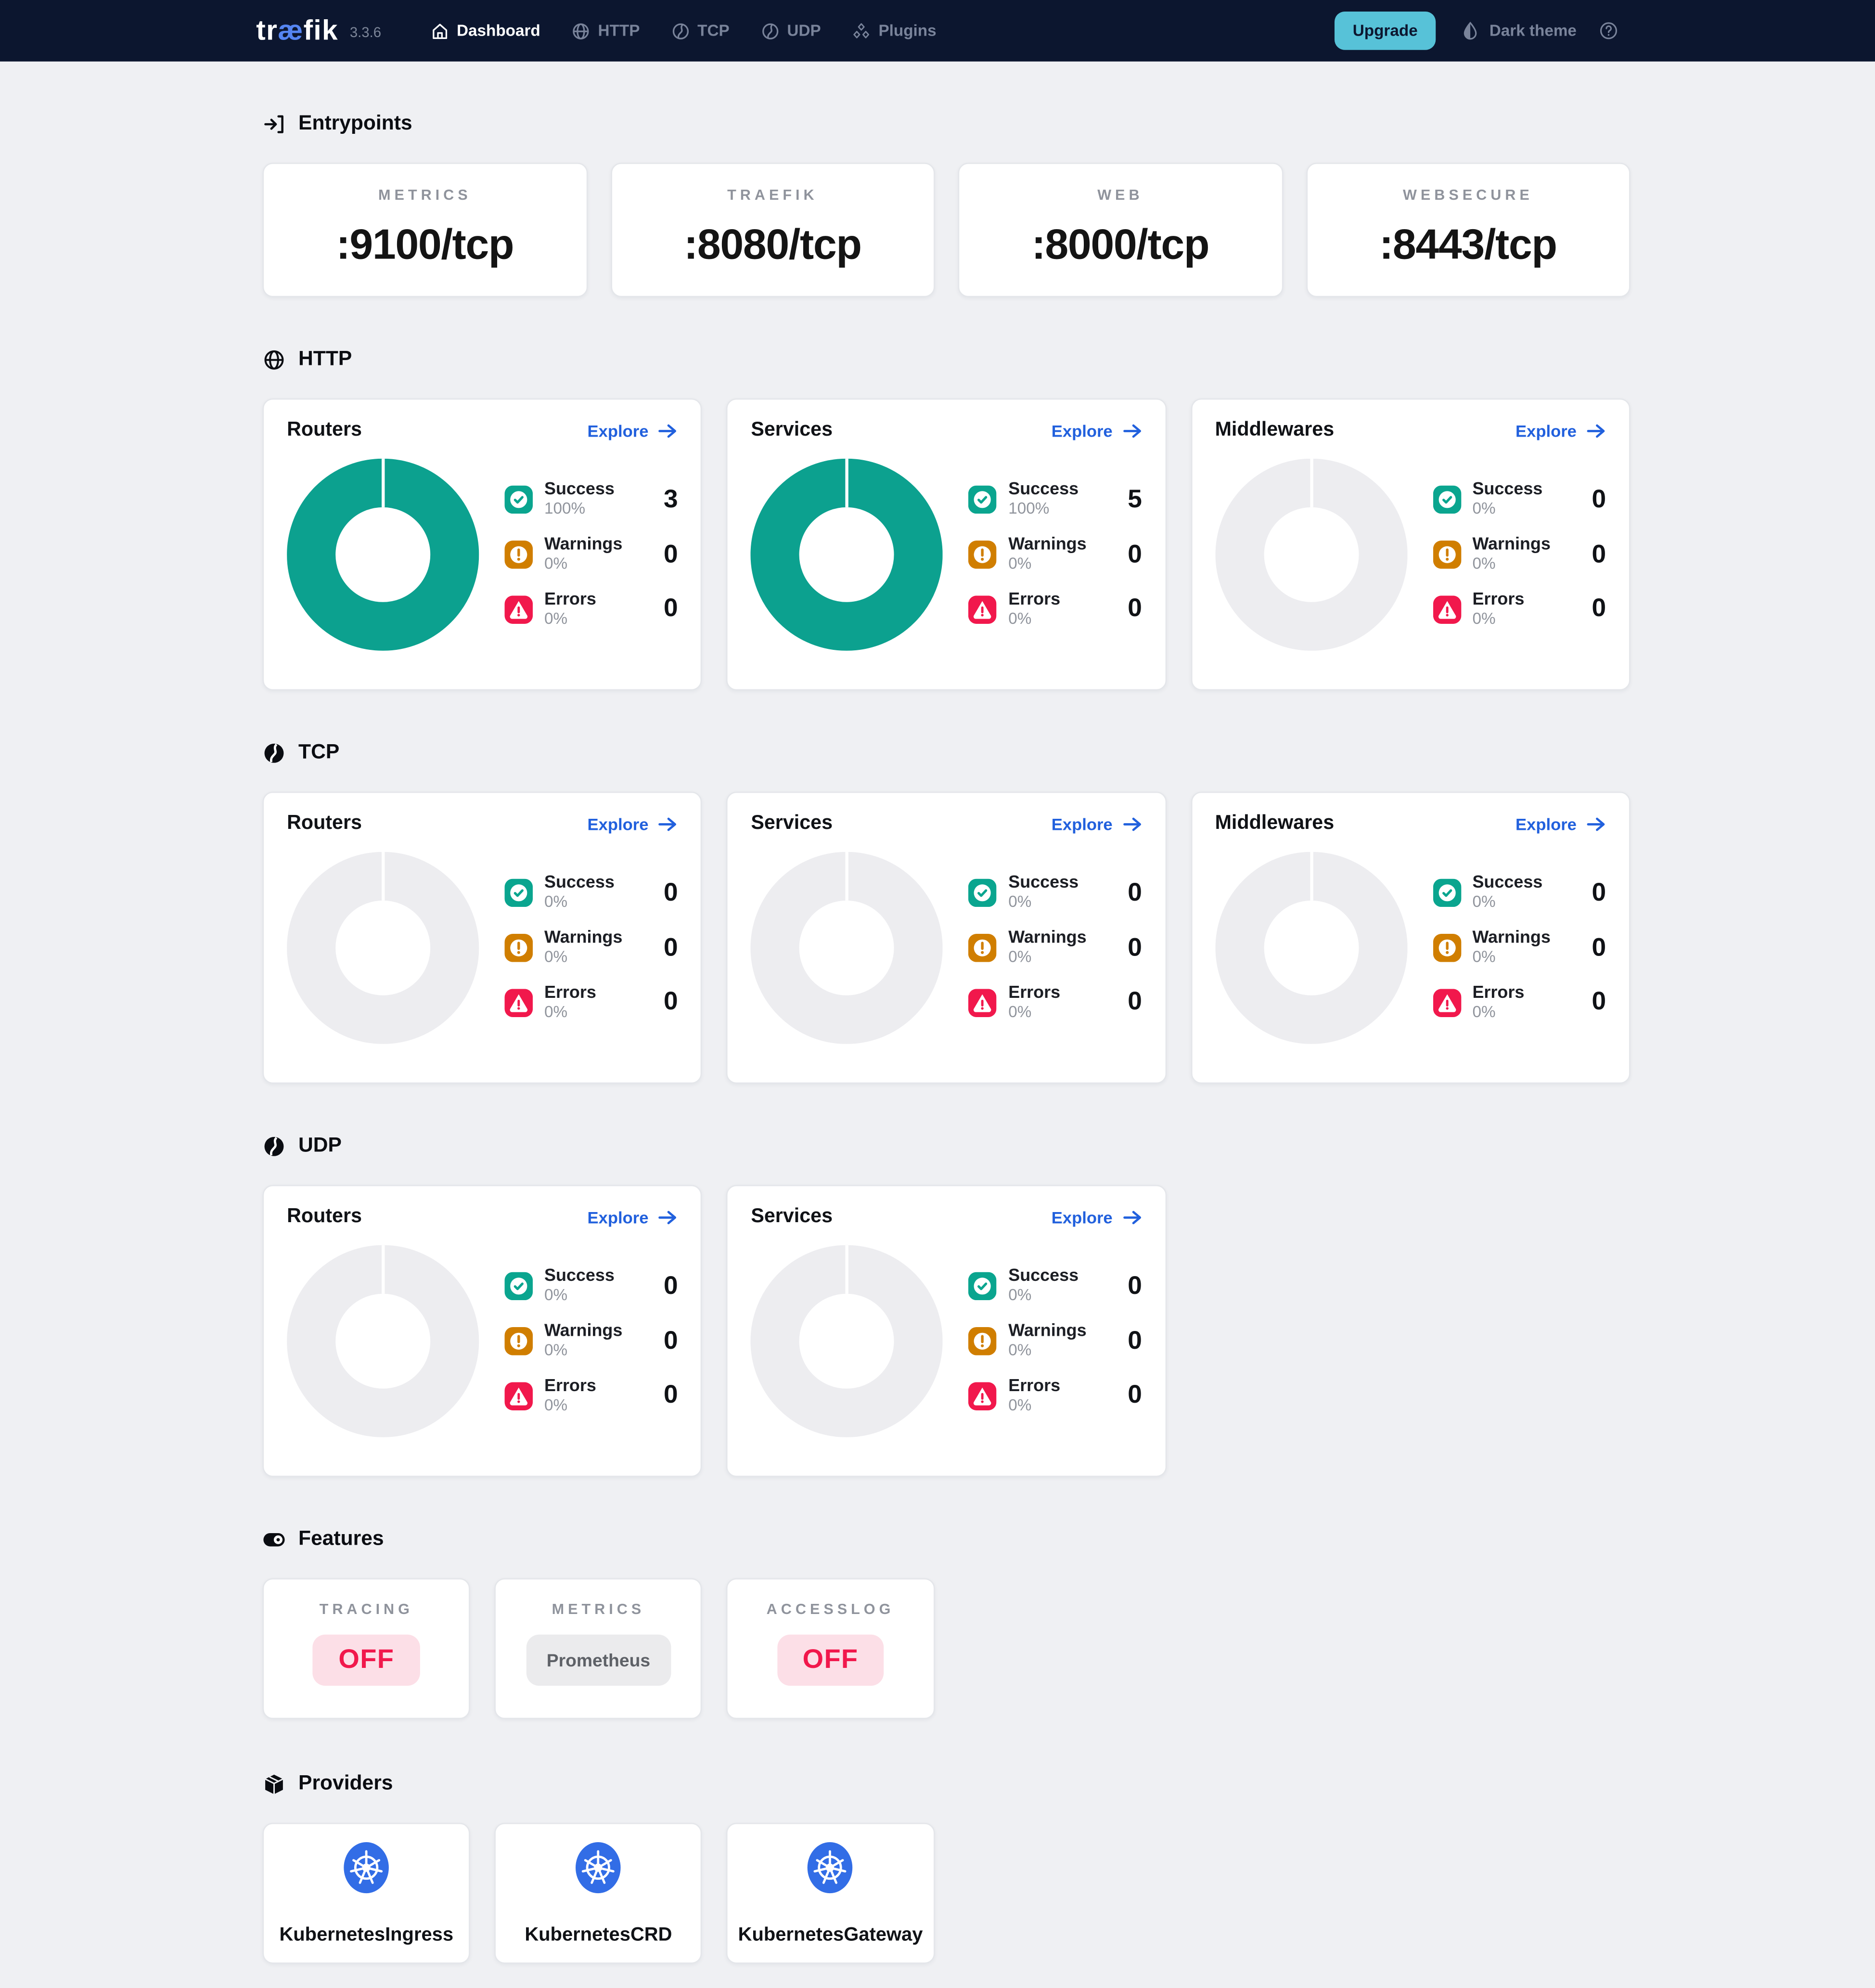 The image size is (1875, 1988). Describe the element at coordinates (1467, 196) in the screenshot. I see `entrypoint-label: WEBSECURE` at that location.